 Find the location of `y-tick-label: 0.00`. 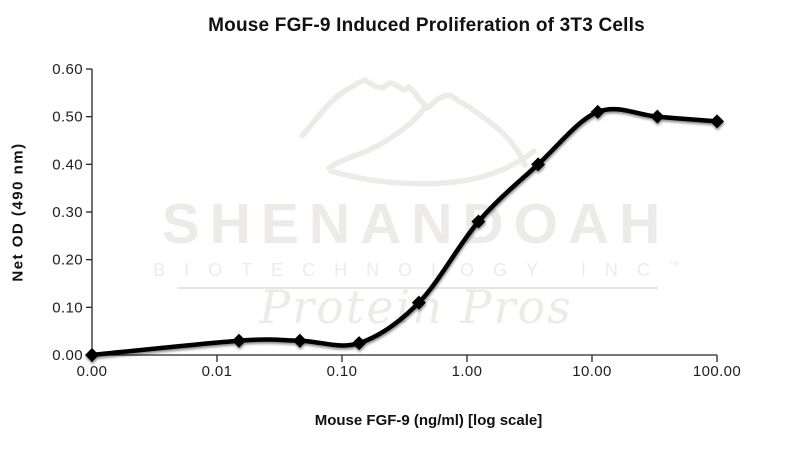

y-tick-label: 0.00 is located at coordinates (67, 355).